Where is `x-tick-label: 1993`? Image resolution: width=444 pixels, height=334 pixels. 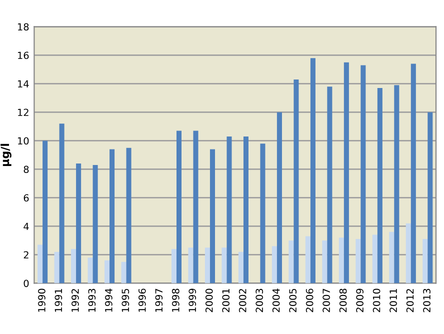 x-tick-label: 1993 is located at coordinates (92, 300).